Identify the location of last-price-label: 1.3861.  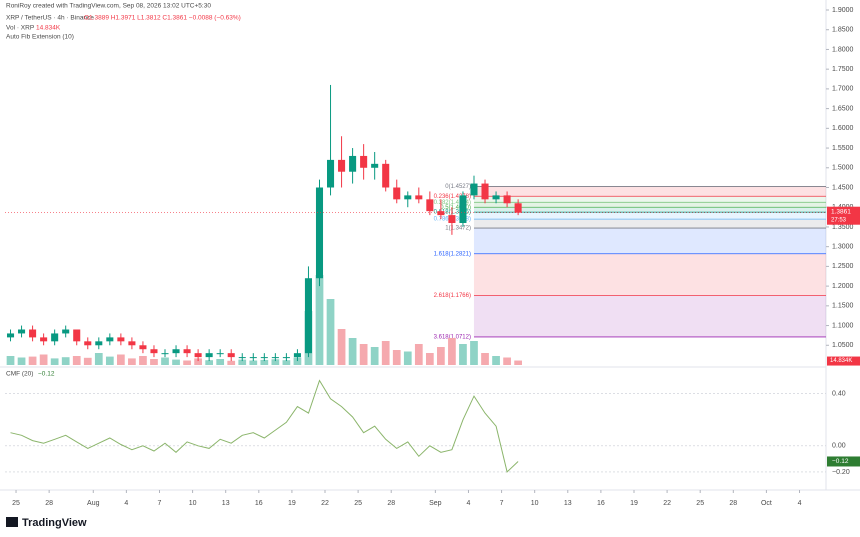
(841, 211).